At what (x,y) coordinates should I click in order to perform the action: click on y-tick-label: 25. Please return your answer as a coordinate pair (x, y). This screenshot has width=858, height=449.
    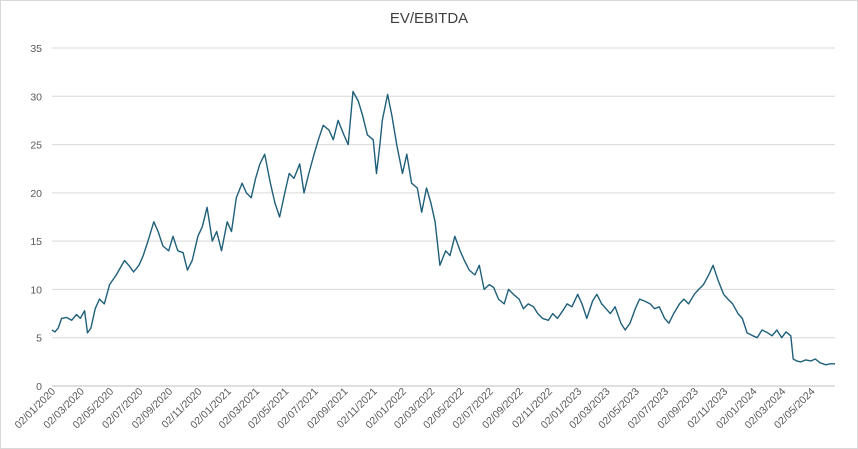
    Looking at the image, I should click on (36, 146).